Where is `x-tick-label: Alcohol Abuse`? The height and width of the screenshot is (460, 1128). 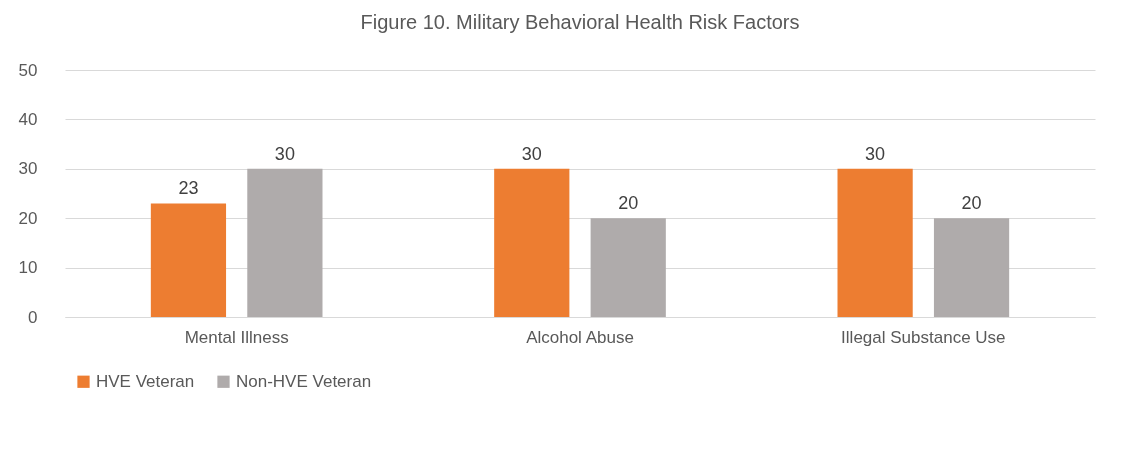
x-tick-label: Alcohol Abuse is located at coordinates (580, 337).